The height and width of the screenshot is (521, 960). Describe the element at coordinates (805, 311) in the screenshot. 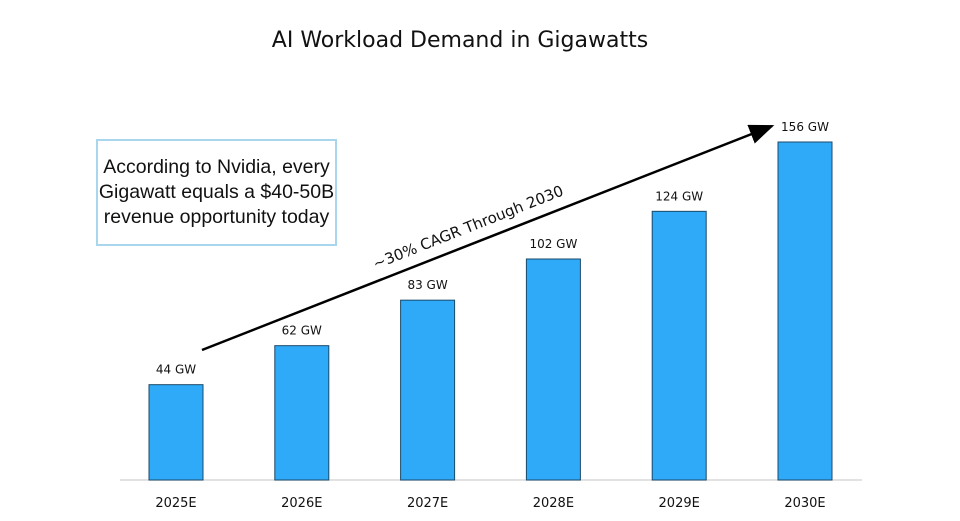

I see `bar-2030E` at that location.